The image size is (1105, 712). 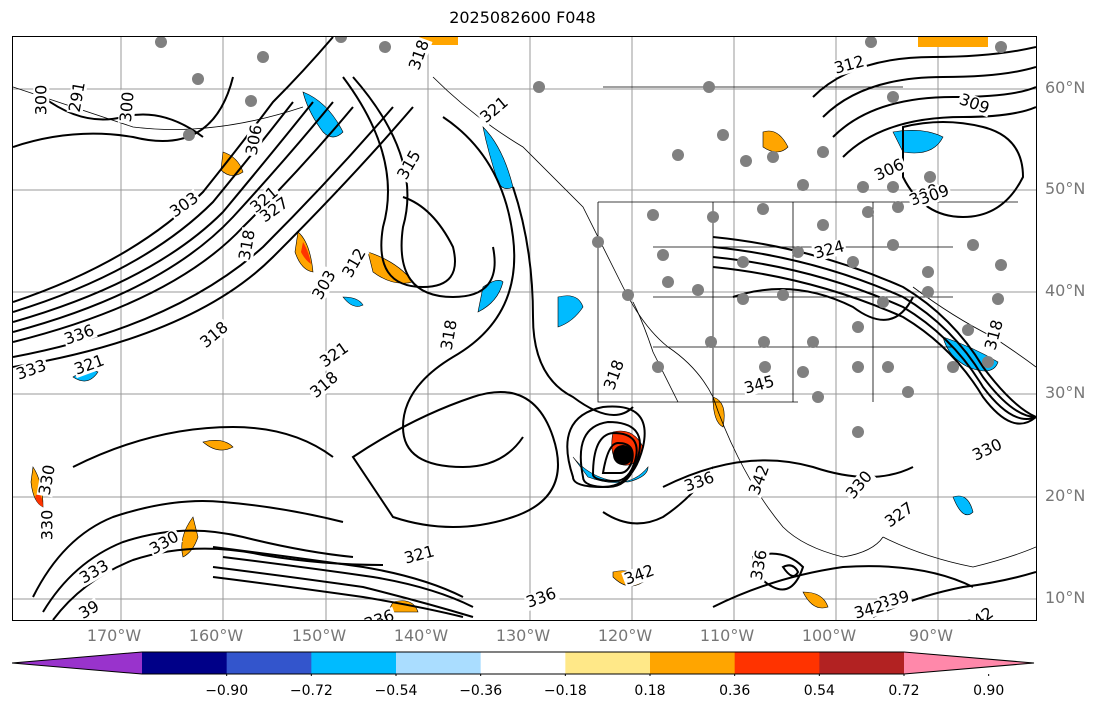 I want to click on lon-label-110w: 110°W, so click(x=727, y=635).